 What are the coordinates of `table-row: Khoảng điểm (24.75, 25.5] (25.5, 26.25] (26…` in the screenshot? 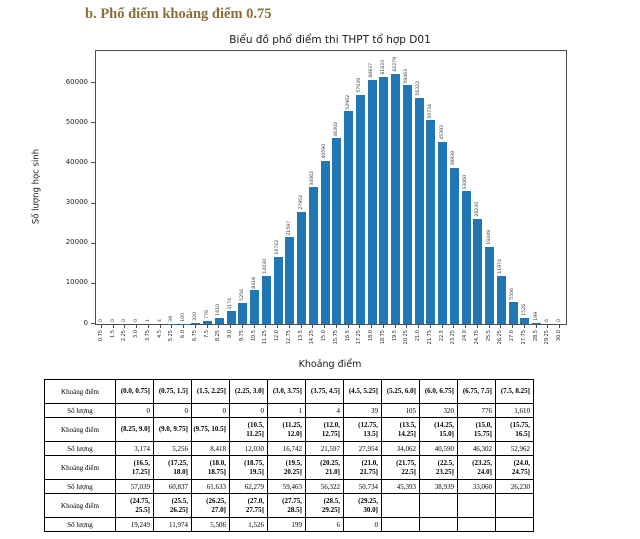 It's located at (289, 505).